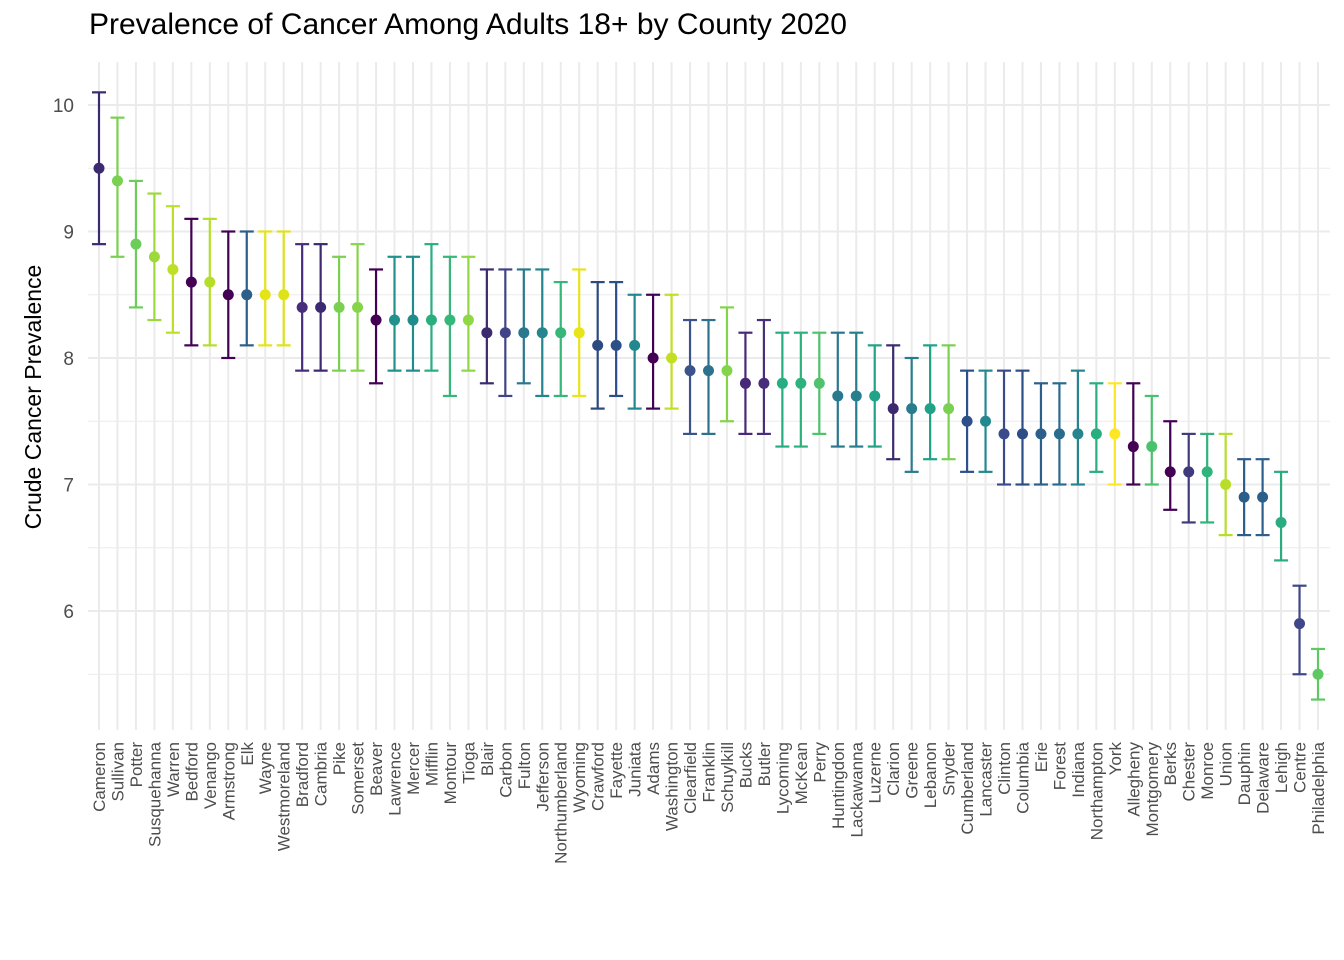 The height and width of the screenshot is (960, 1344). I want to click on x-tick-label: Bradford, so click(302, 774).